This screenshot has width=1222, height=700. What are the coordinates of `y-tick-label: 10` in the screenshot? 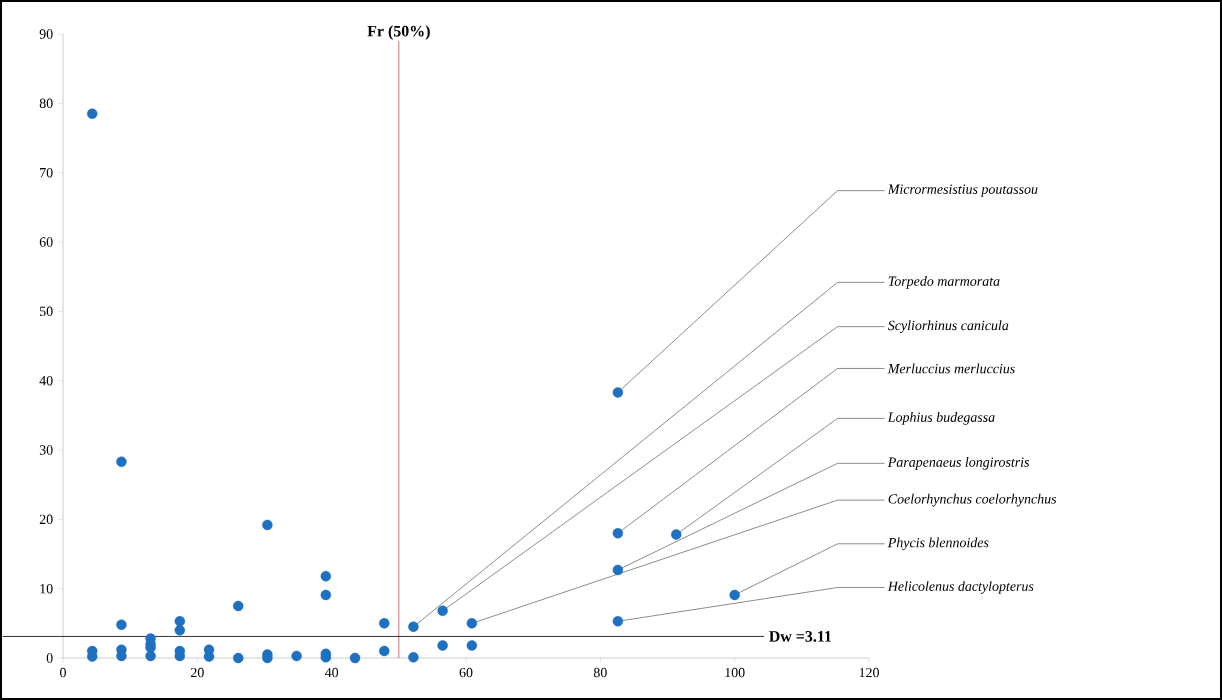 It's located at (46, 588).